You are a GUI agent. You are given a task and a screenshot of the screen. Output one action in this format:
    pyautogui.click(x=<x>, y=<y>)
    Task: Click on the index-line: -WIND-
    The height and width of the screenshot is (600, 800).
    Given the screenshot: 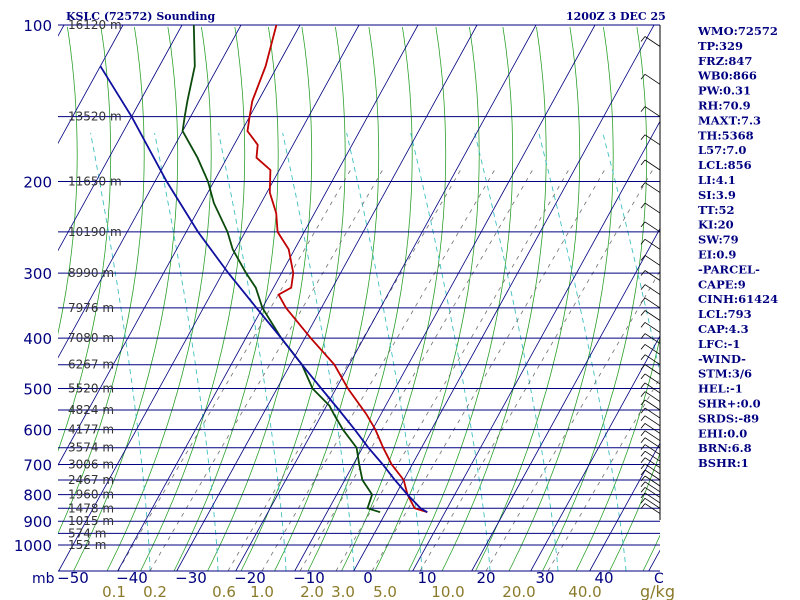 What is the action you would take?
    pyautogui.click(x=722, y=359)
    